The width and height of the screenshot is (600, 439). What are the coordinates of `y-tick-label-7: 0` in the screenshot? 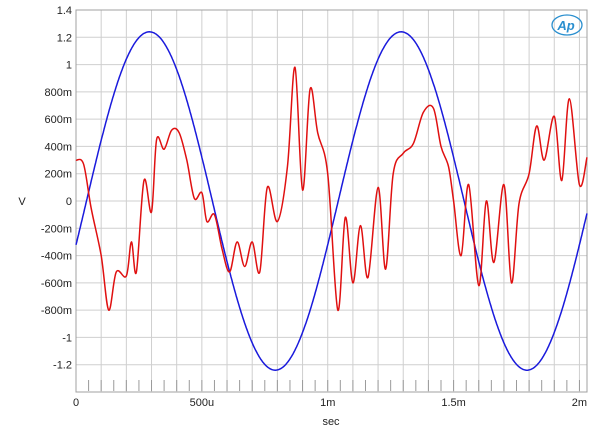 It's located at (69, 202).